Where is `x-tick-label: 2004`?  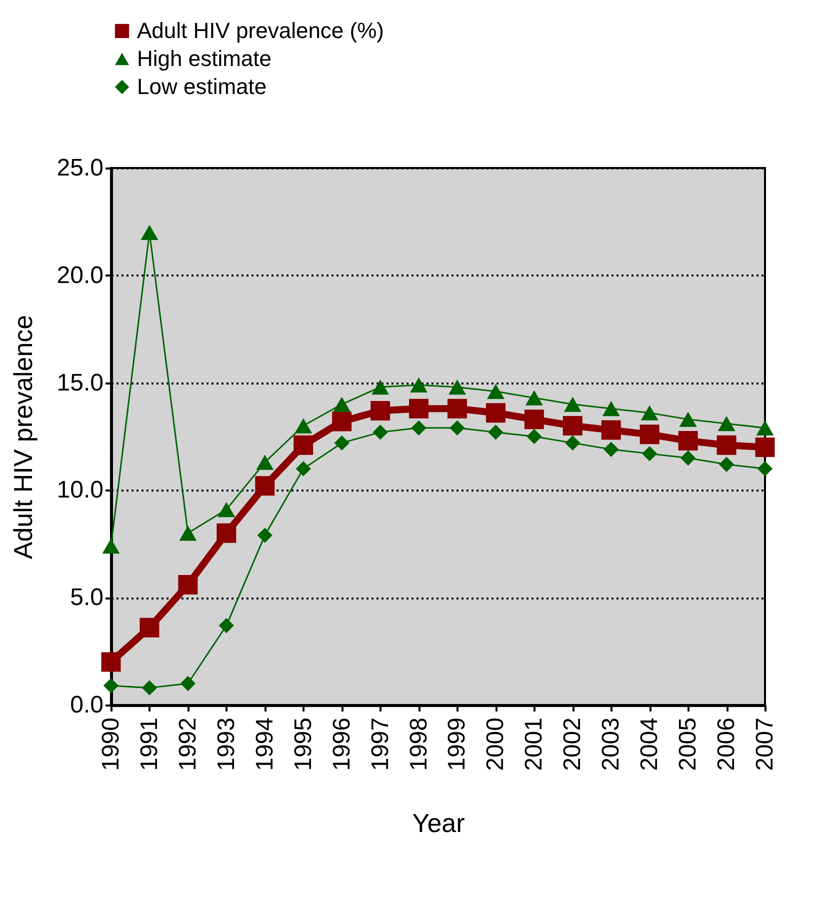
x-tick-label: 2004 is located at coordinates (650, 744).